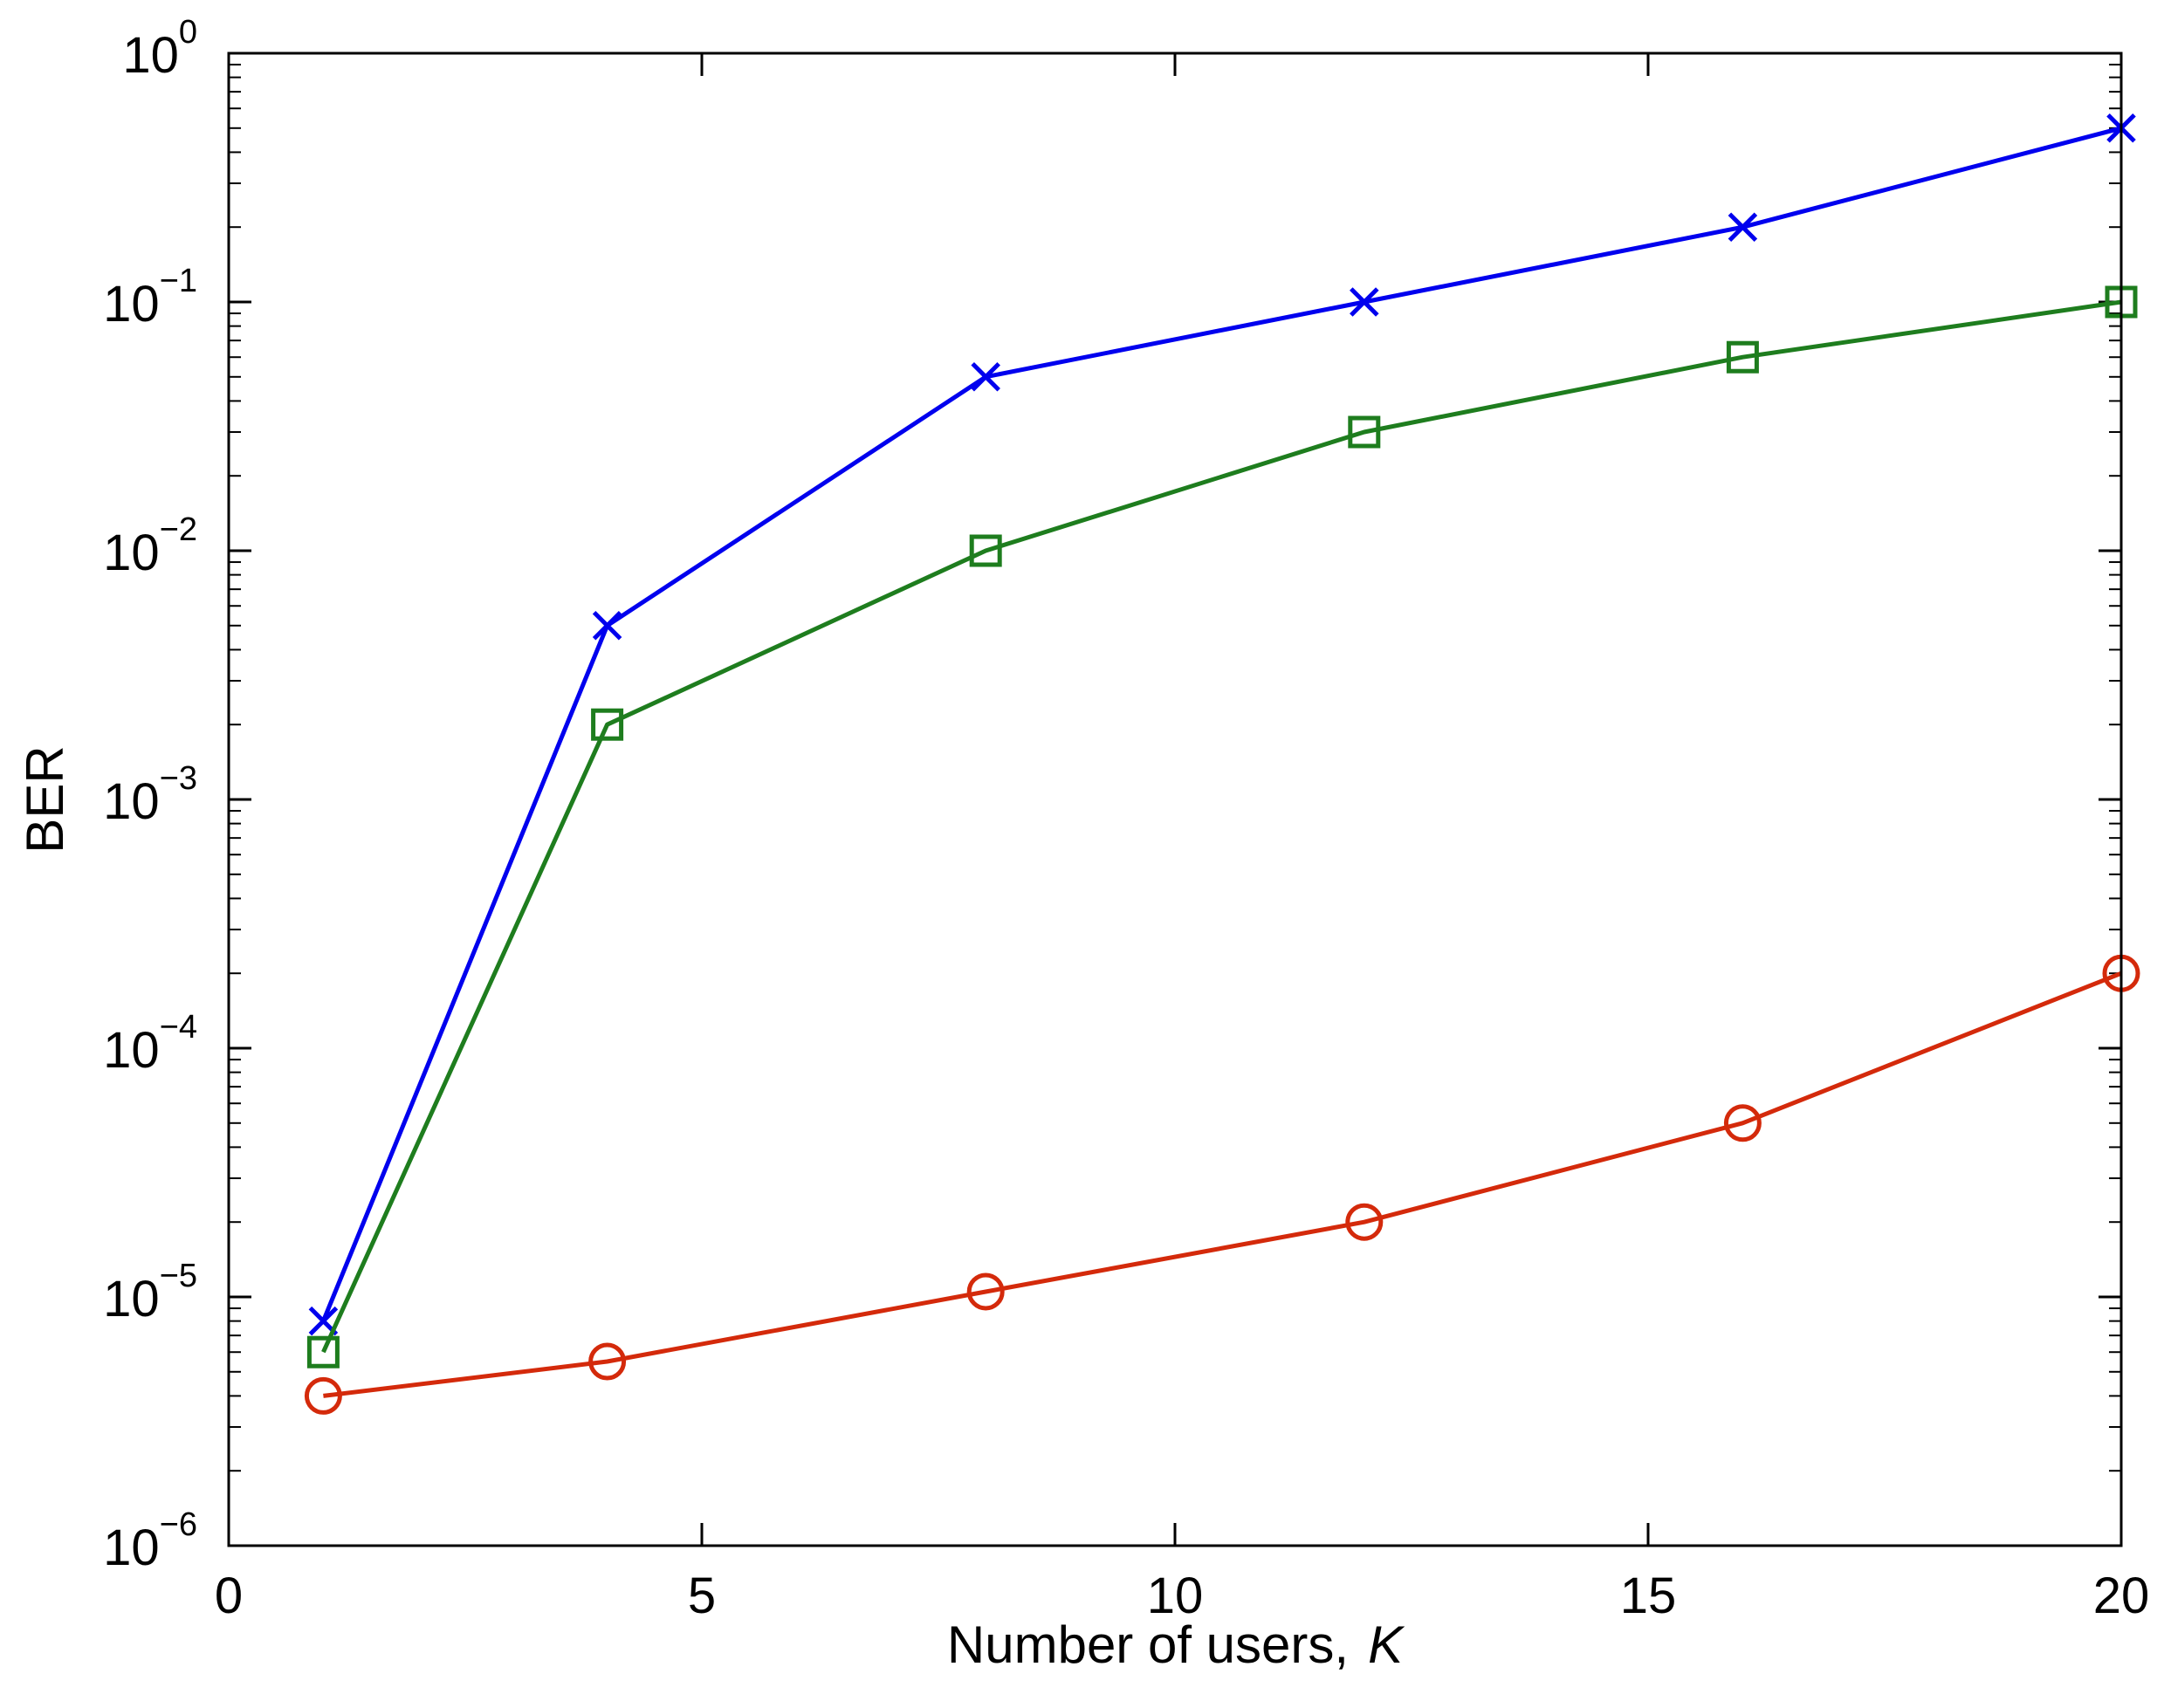 Image resolution: width=2164 pixels, height=1708 pixels. I want to click on y-tick-label: 10⁰, so click(159, 49).